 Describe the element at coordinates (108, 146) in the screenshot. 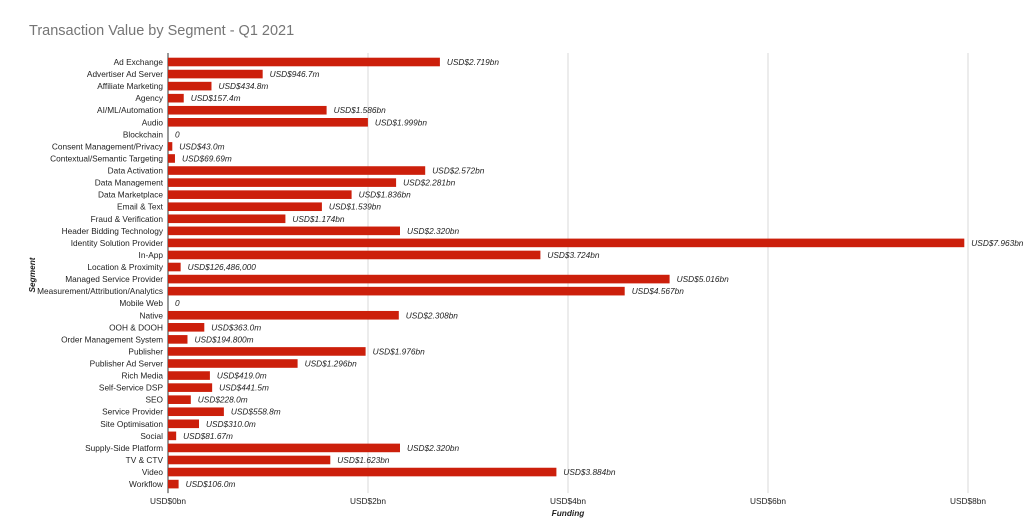

I see `category-label: Consent Management/Privacy` at that location.